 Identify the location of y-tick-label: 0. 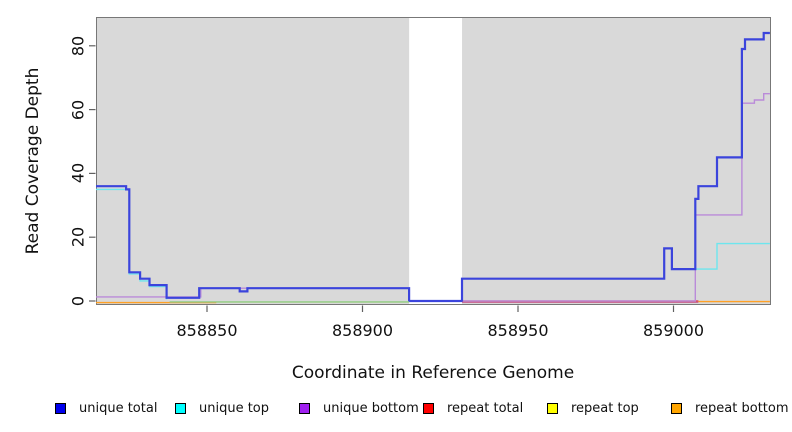
(78, 301).